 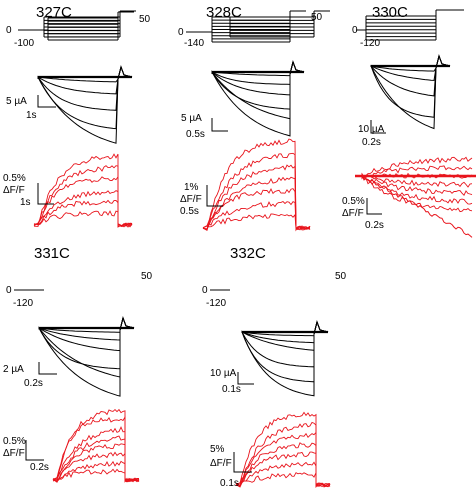 What do you see at coordinates (390, 12) in the screenshot?
I see `panel-title: 330C` at bounding box center [390, 12].